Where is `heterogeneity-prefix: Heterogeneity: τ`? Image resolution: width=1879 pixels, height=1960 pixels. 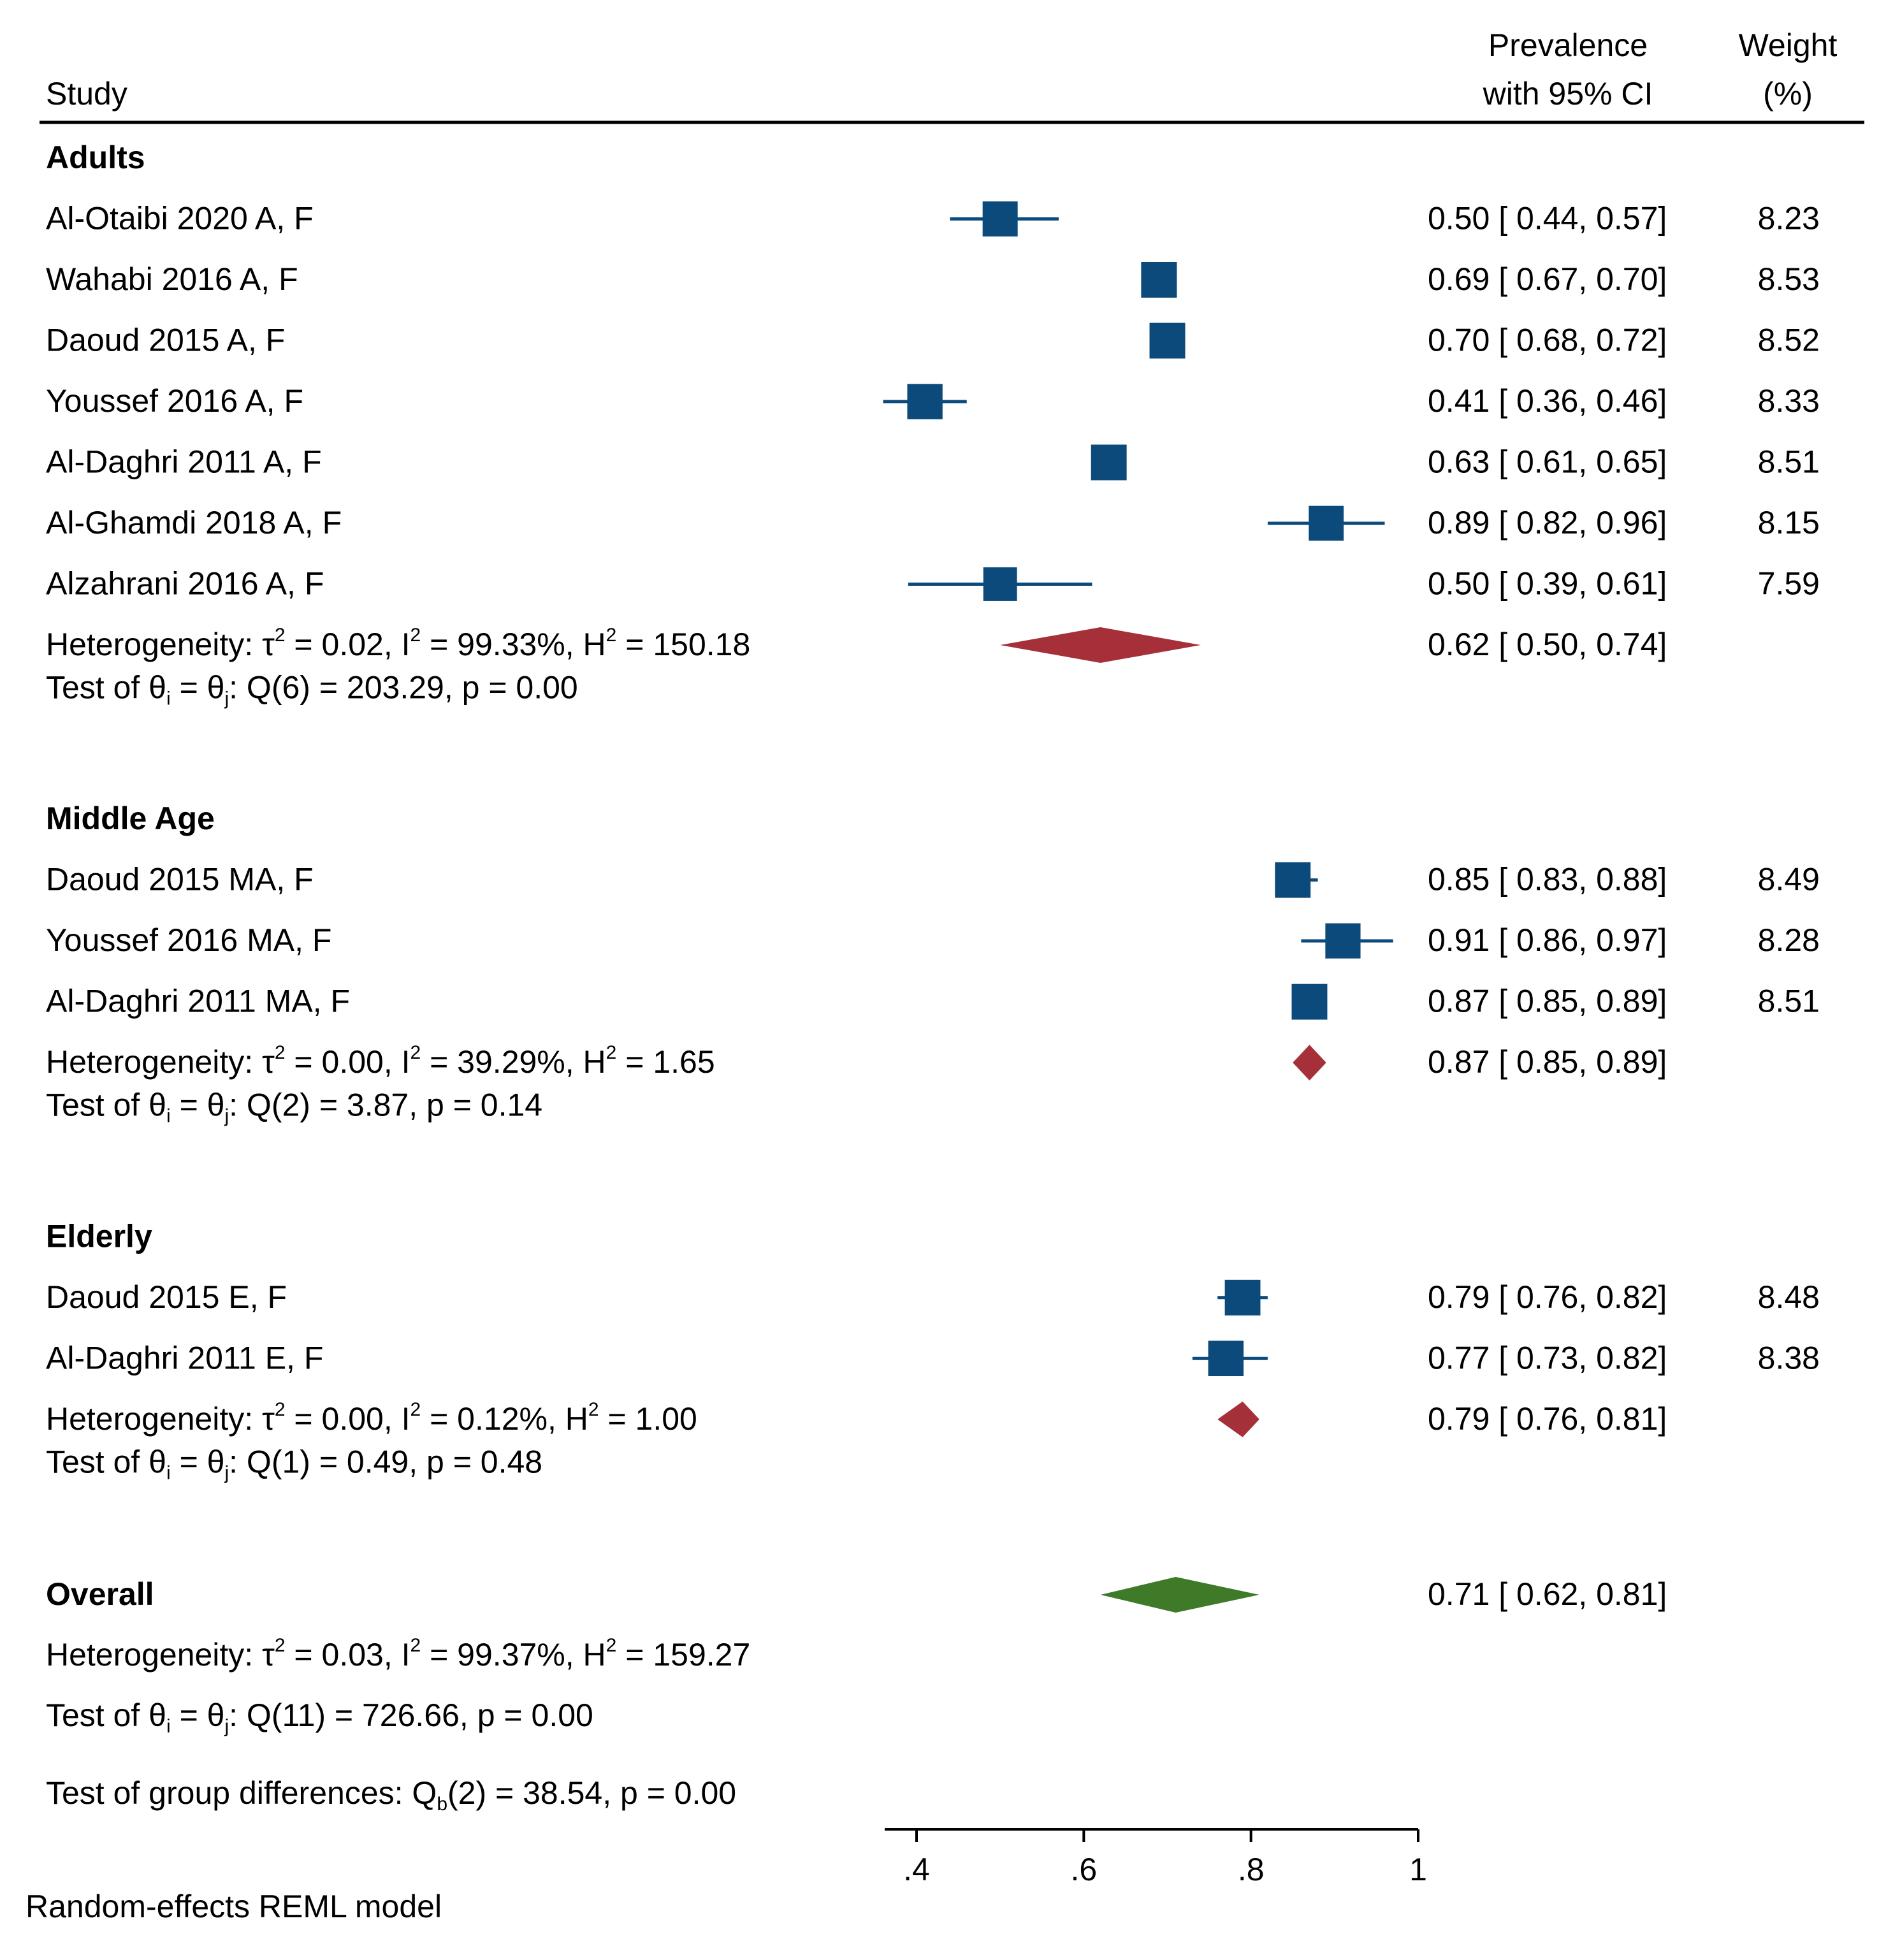
heterogeneity-prefix: Heterogeneity: τ is located at coordinates (160, 645).